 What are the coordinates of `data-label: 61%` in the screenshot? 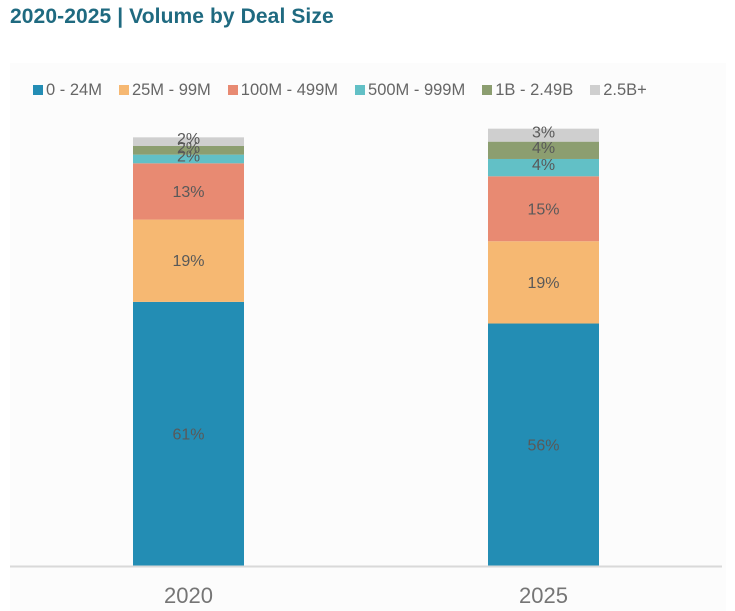 It's located at (188, 434).